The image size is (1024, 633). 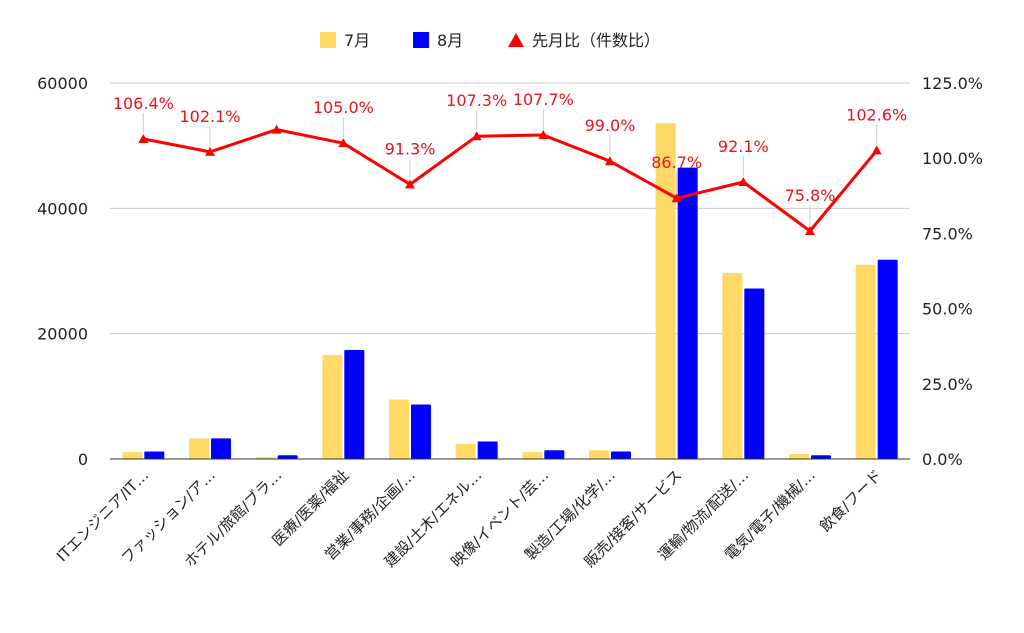 What do you see at coordinates (543, 99) in the screenshot?
I see `ratio-data-label: 107.7%` at bounding box center [543, 99].